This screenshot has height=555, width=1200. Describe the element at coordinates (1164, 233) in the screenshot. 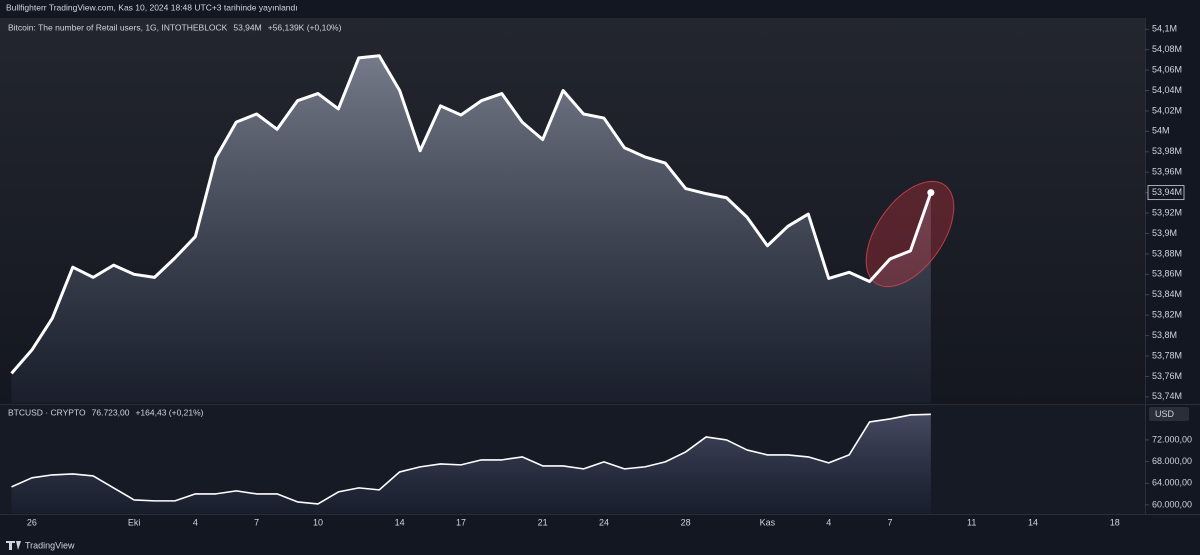

I see `y-tick-label: 53,9M` at that location.